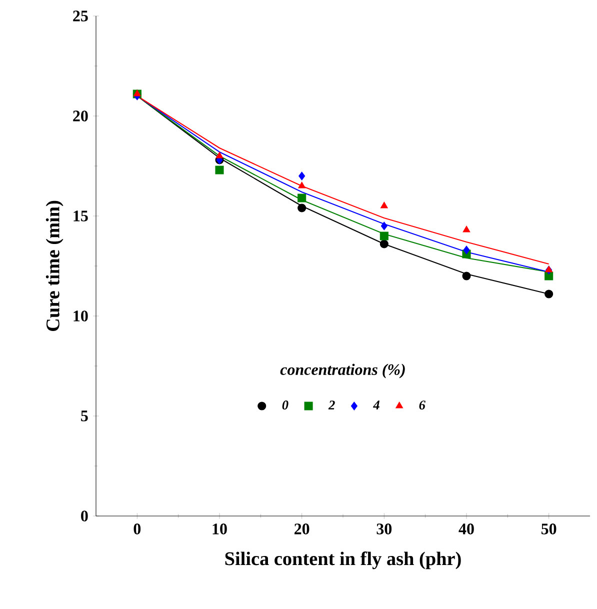  What do you see at coordinates (84, 416) in the screenshot?
I see `y-tick-label: 5` at bounding box center [84, 416].